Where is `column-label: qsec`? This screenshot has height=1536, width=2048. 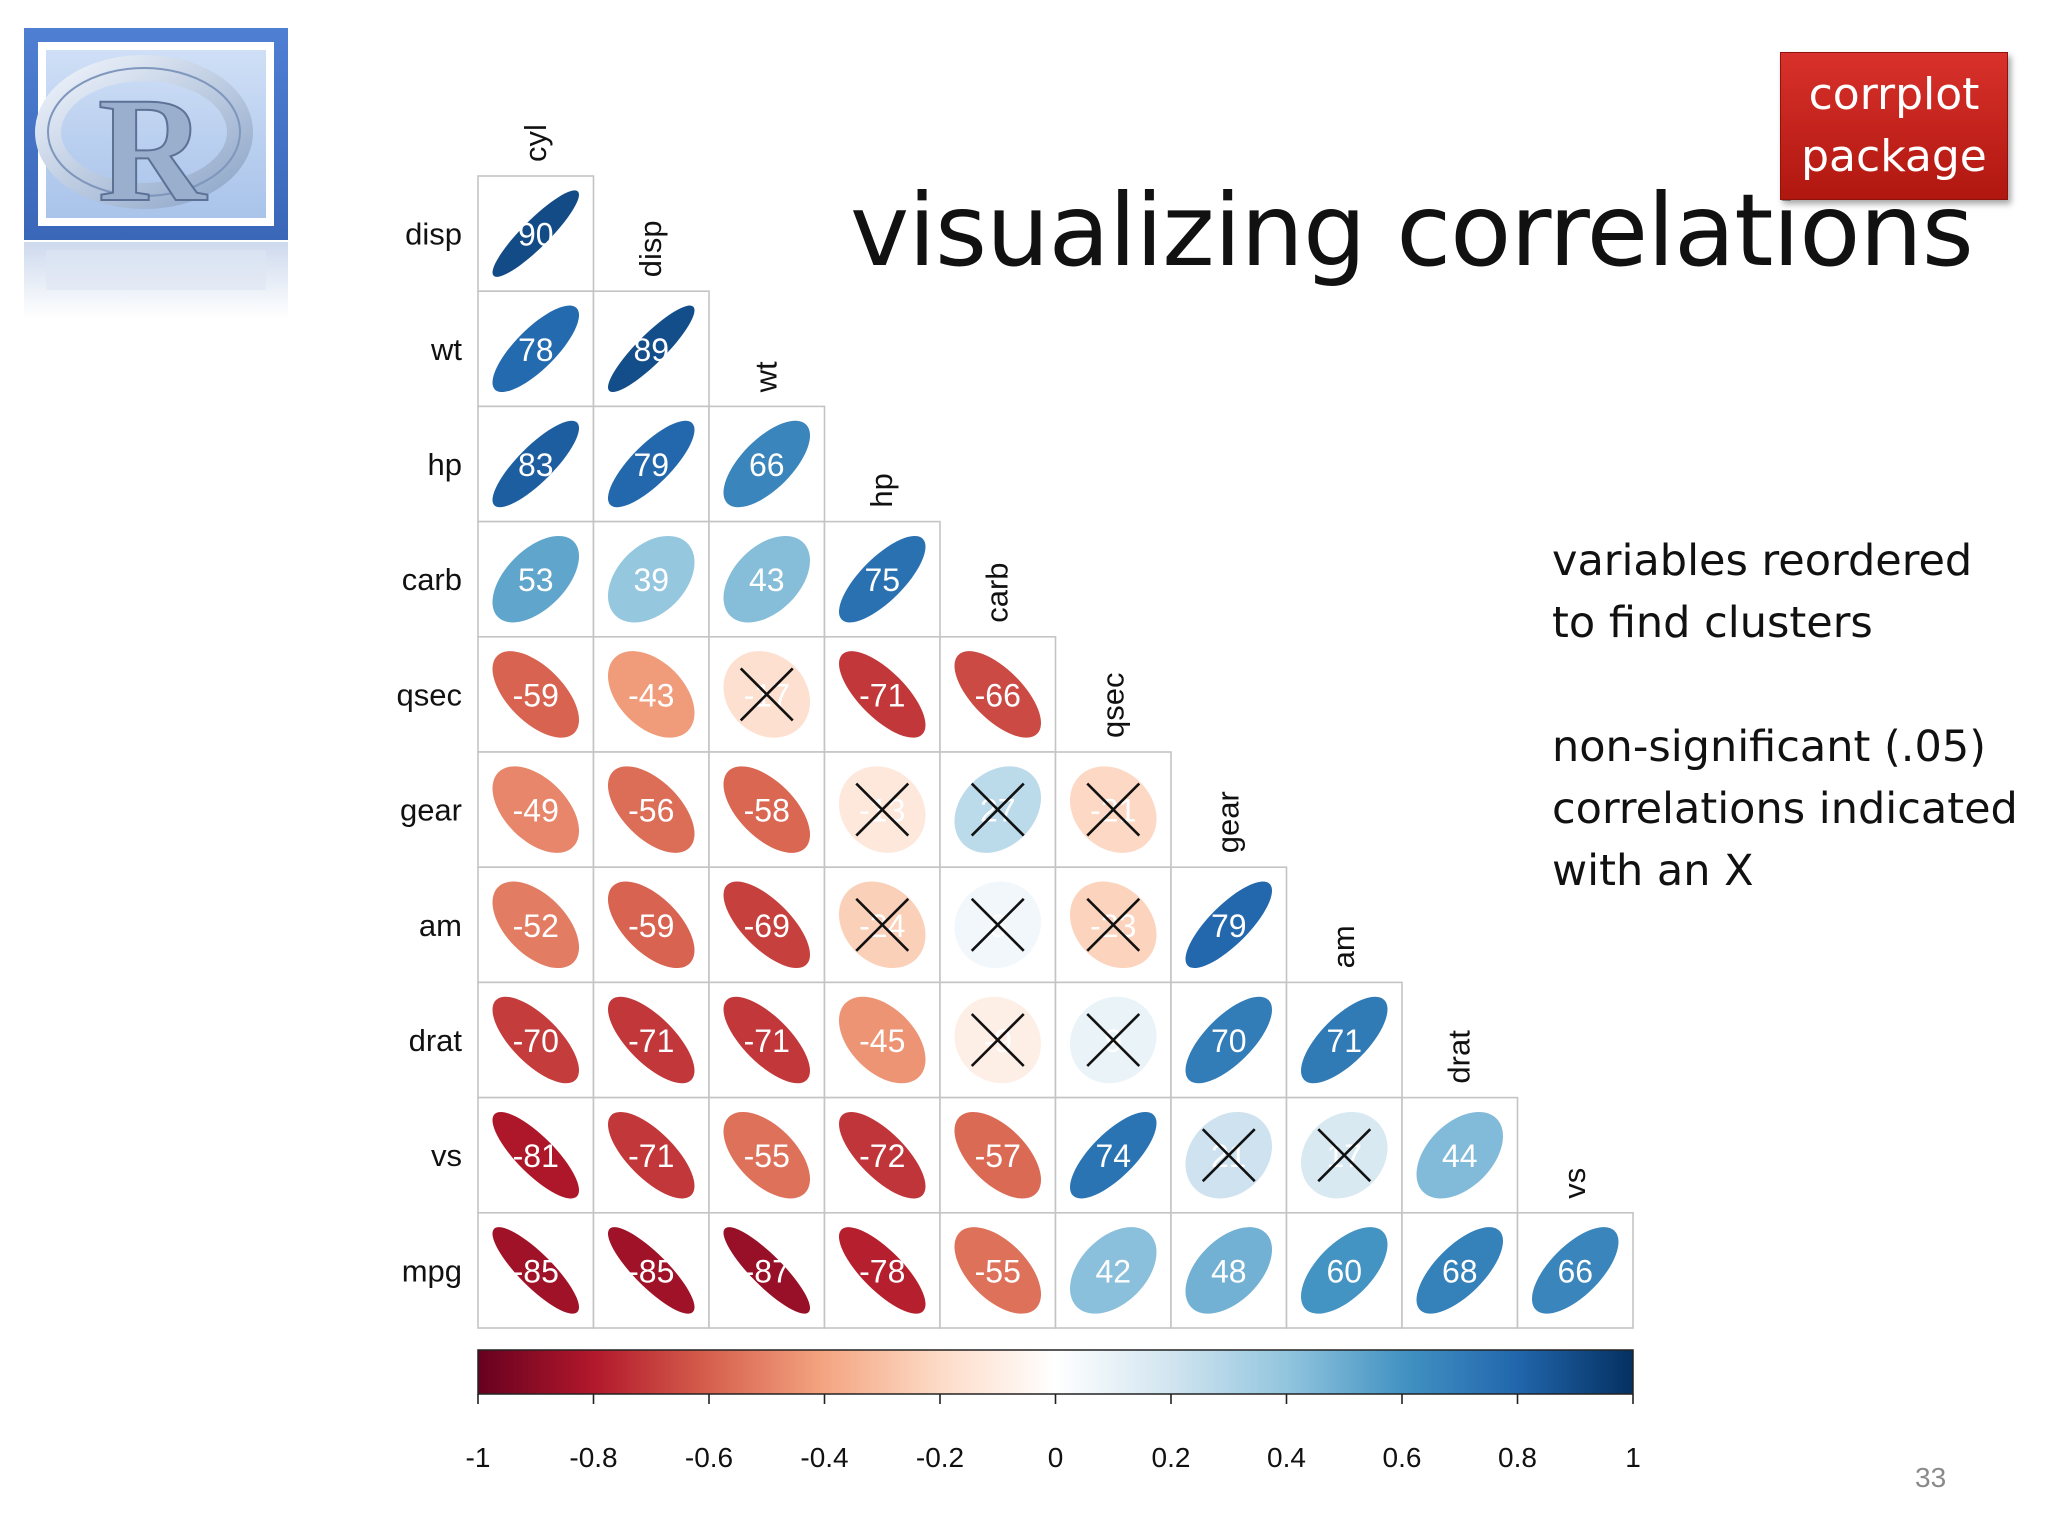
column-label: qsec is located at coordinates (1112, 705).